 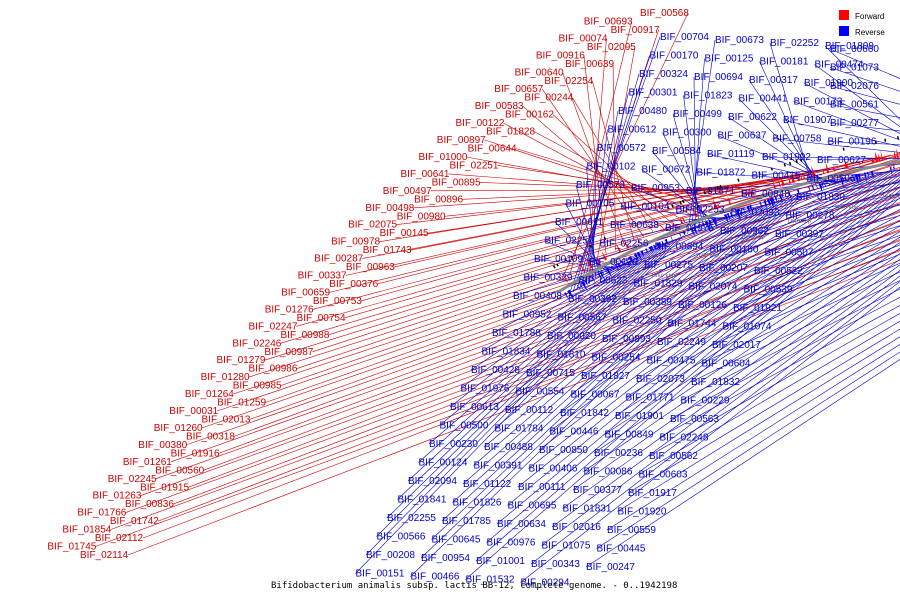 I want to click on reverse-gene-label: BIF_00500, so click(x=464, y=426).